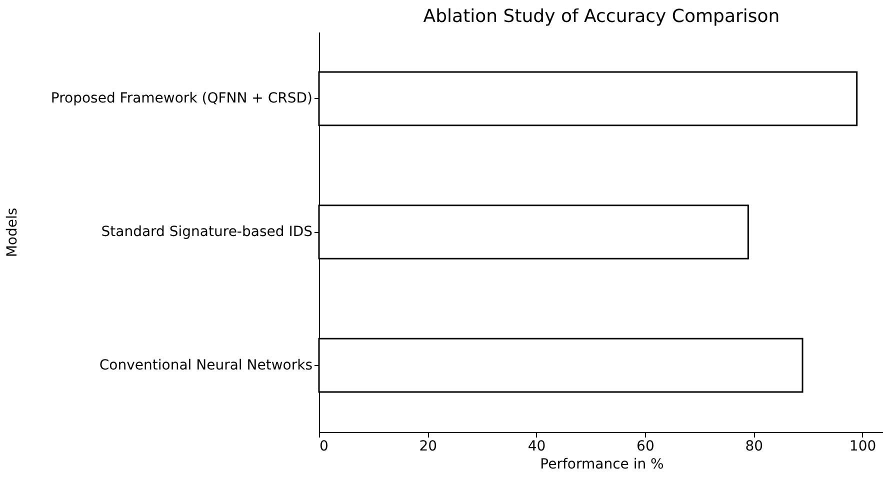 The width and height of the screenshot is (883, 478). Describe the element at coordinates (601, 16) in the screenshot. I see `chart-title: Ablation Study of Accuracy Comparison` at that location.